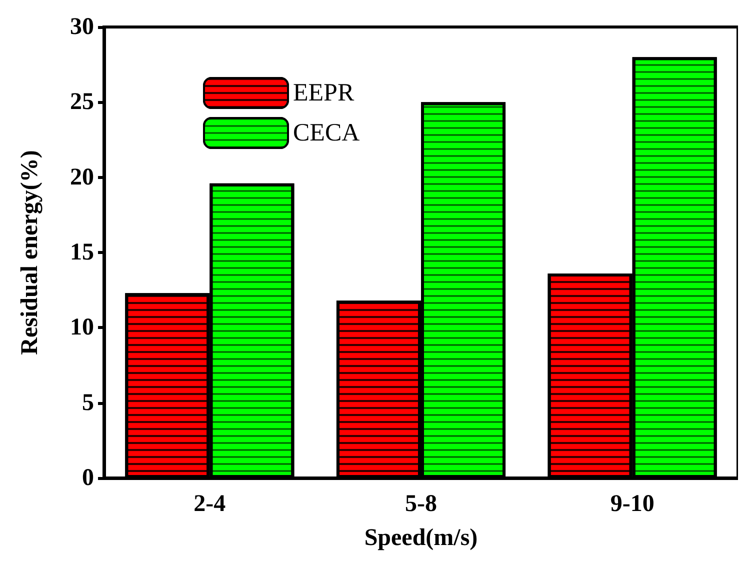  I want to click on x-axis-title: Speed(m/s), so click(421, 538).